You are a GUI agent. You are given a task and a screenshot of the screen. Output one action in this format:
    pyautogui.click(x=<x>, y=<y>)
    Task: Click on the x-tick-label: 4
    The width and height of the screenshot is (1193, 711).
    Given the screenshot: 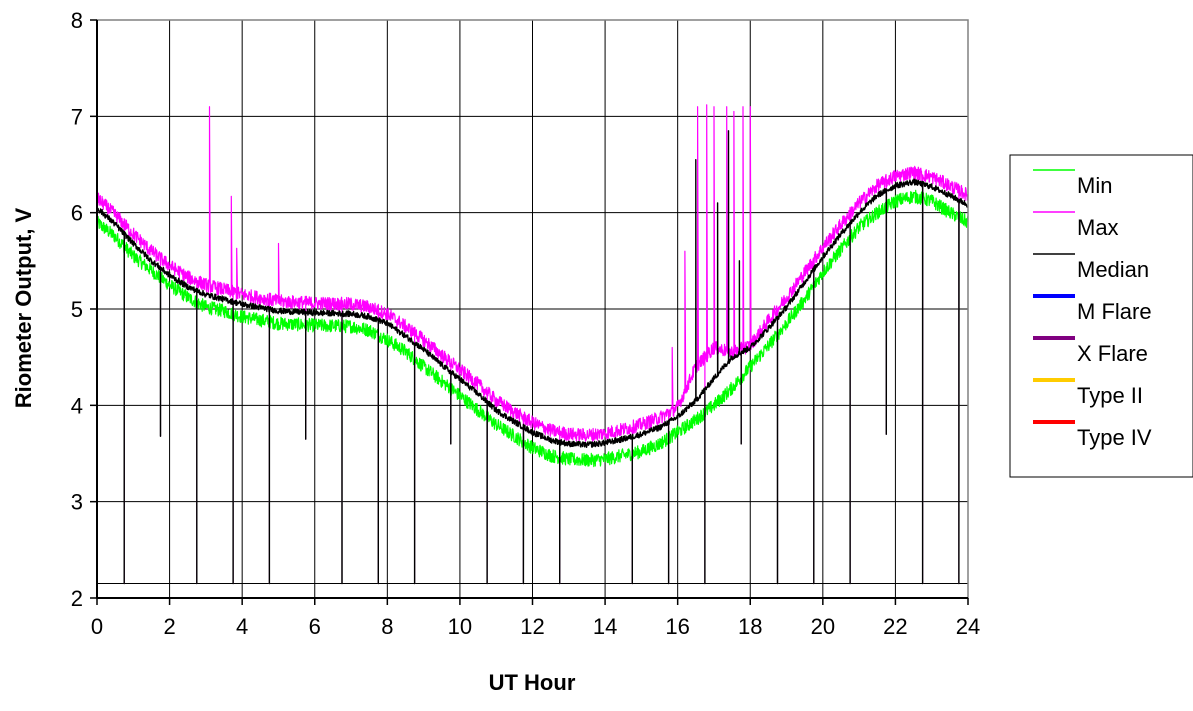 What is the action you would take?
    pyautogui.click(x=242, y=626)
    